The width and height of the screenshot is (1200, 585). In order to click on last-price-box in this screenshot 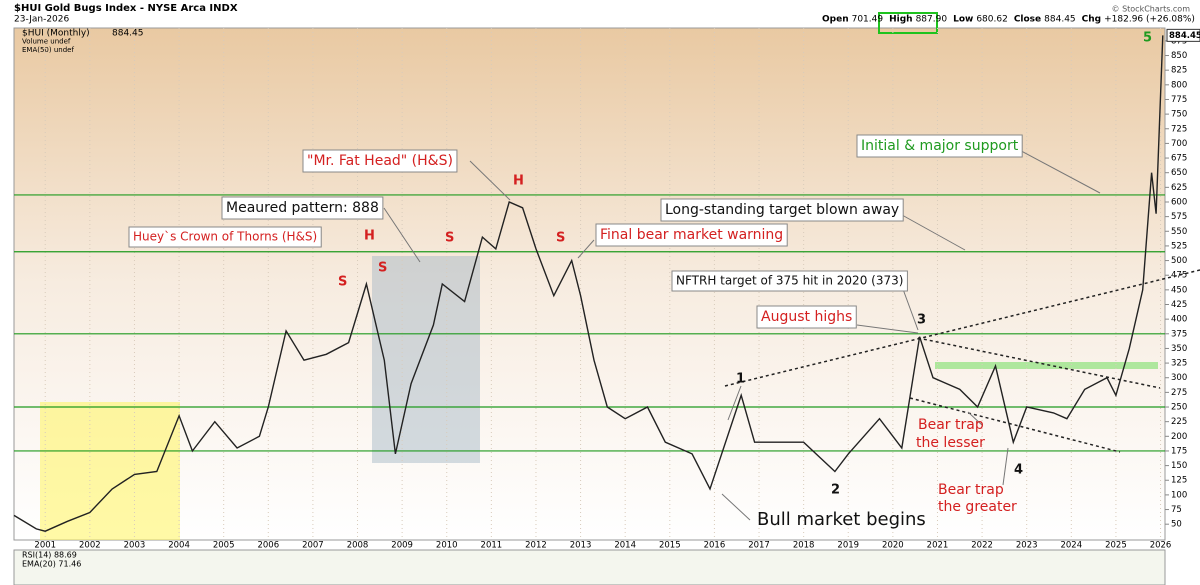, I will do `click(1183, 35)`.